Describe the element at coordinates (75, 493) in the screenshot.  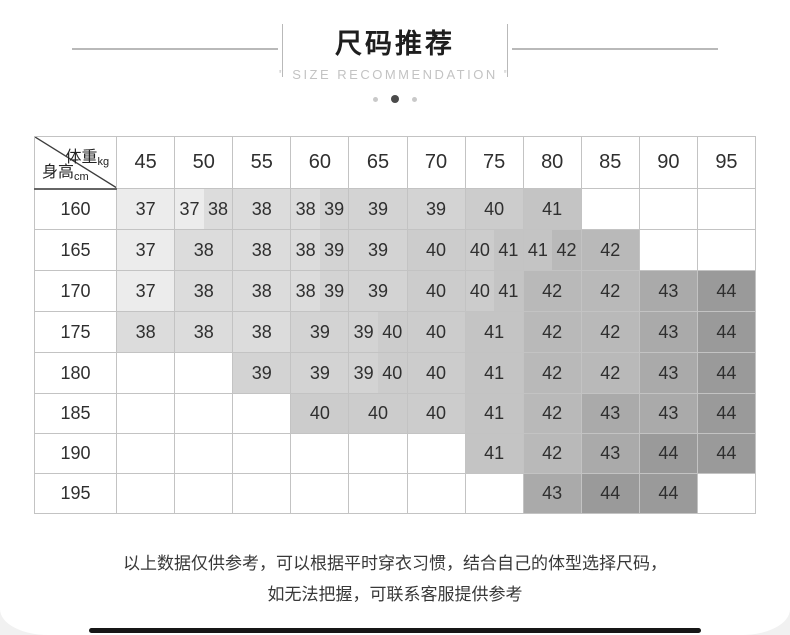
I see `height-header: 195` at that location.